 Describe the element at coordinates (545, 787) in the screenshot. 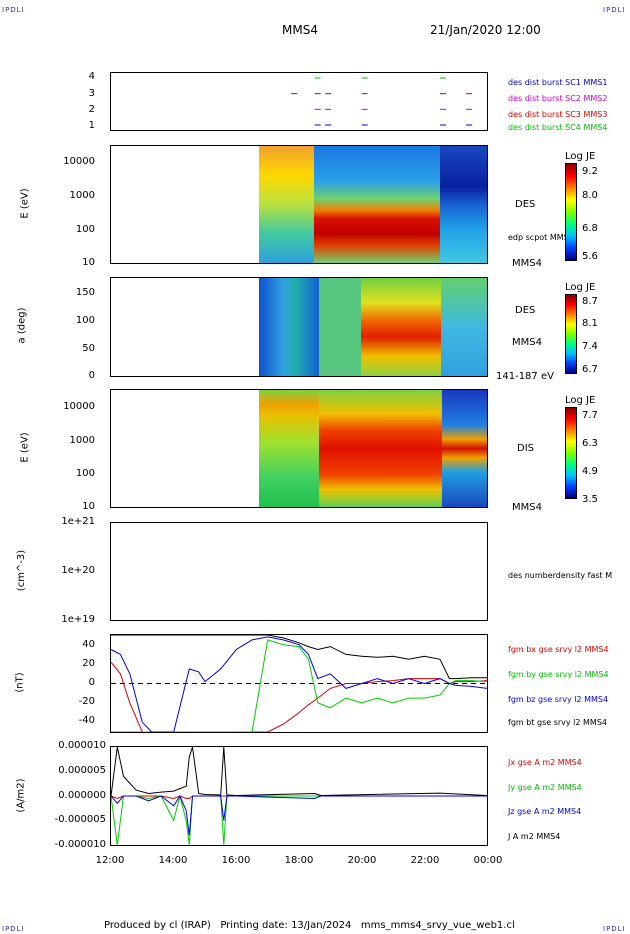

I see `current-legend-jy: Jy gse A m2 MMS4` at that location.